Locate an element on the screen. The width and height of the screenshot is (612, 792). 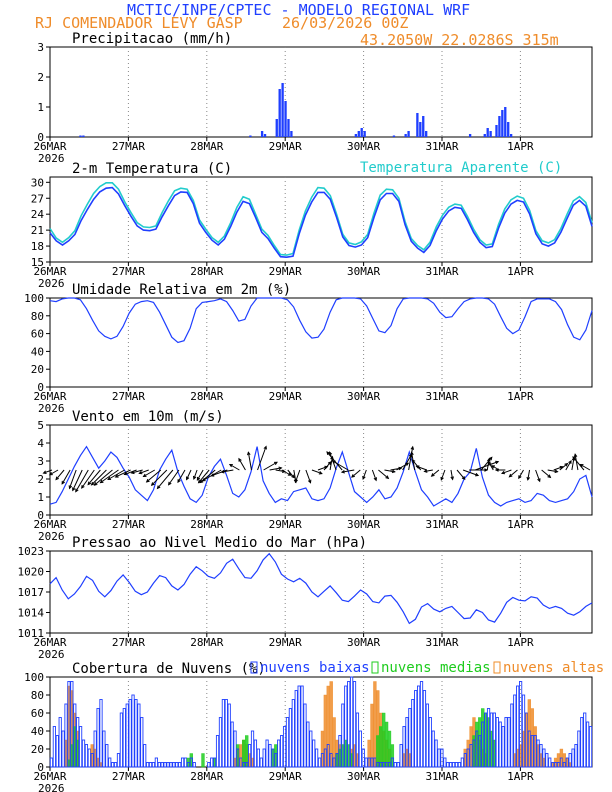
cloud-bar-medias is located at coordinates (389, 749).